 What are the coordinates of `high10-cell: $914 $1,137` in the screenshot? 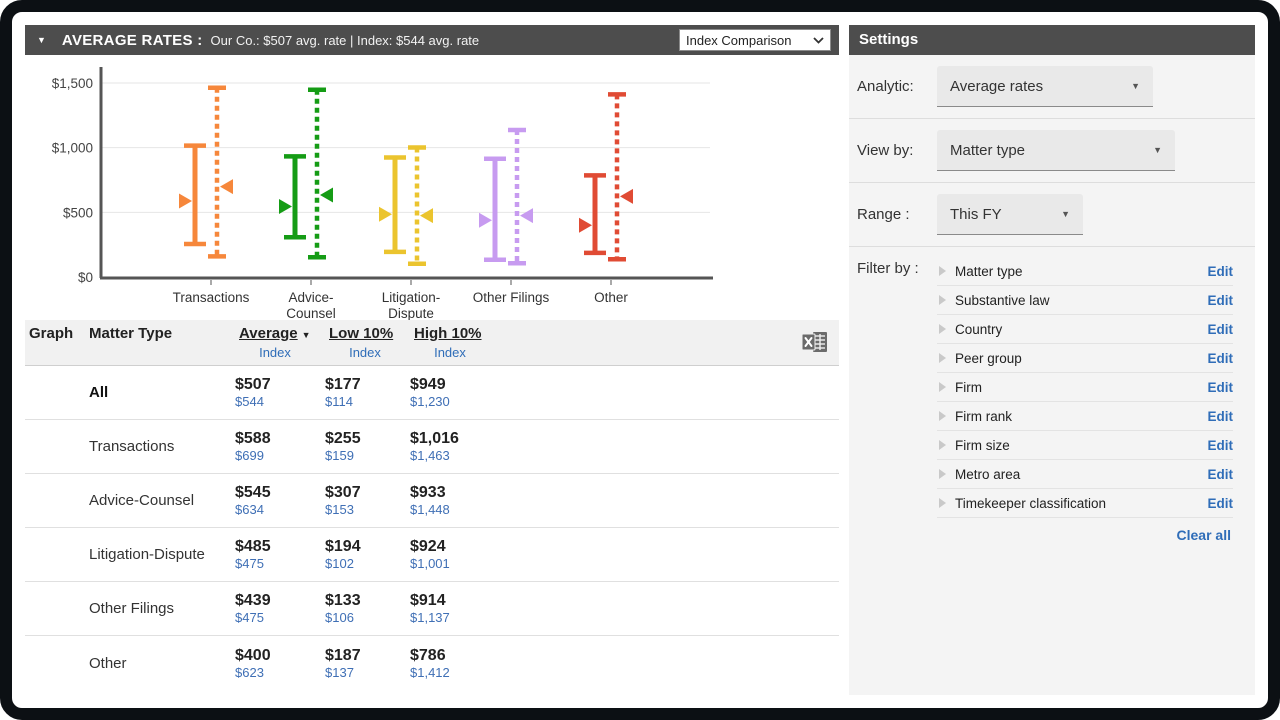 It's located at (430, 608).